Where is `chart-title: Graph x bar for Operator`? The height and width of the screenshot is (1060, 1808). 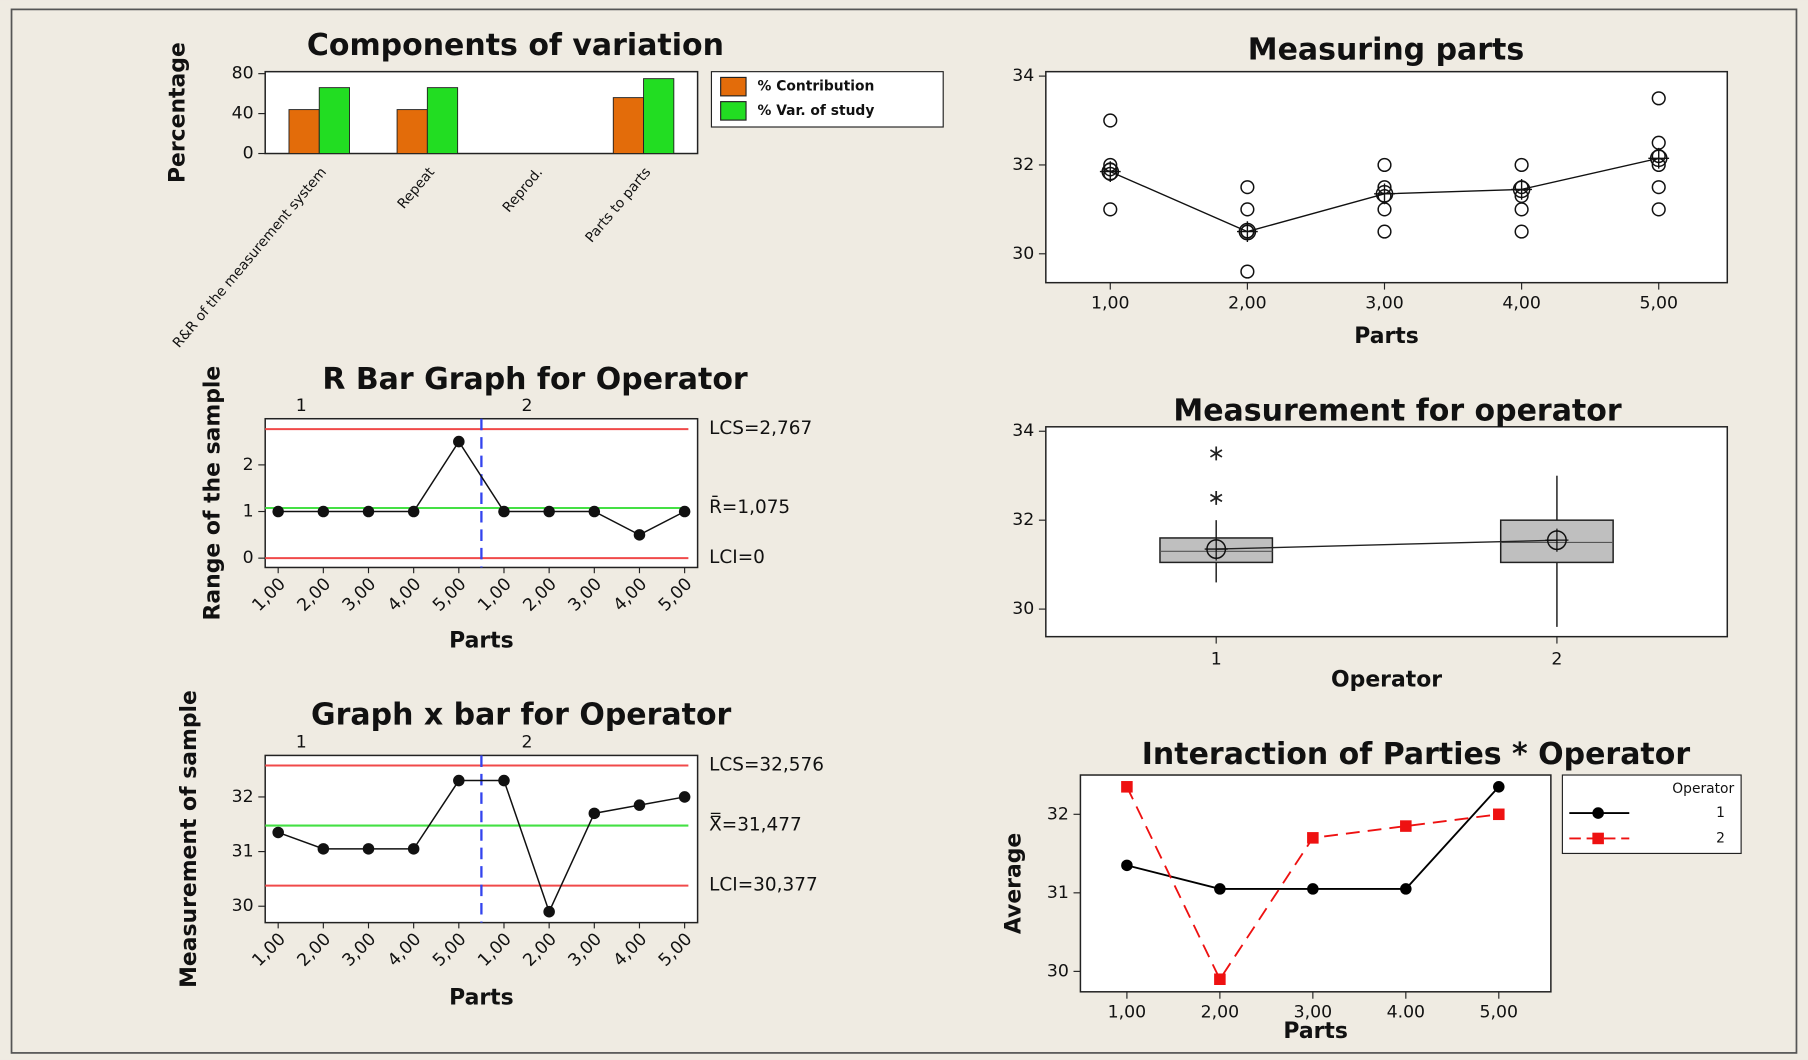
chart-title: Graph x bar for Operator is located at coordinates (521, 715).